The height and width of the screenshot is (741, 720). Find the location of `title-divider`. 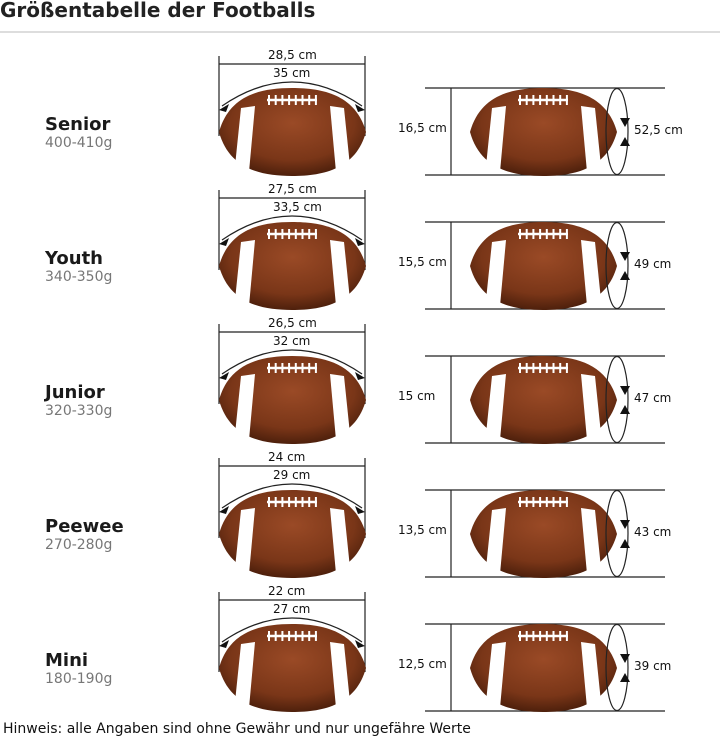

title-divider is located at coordinates (360, 32).